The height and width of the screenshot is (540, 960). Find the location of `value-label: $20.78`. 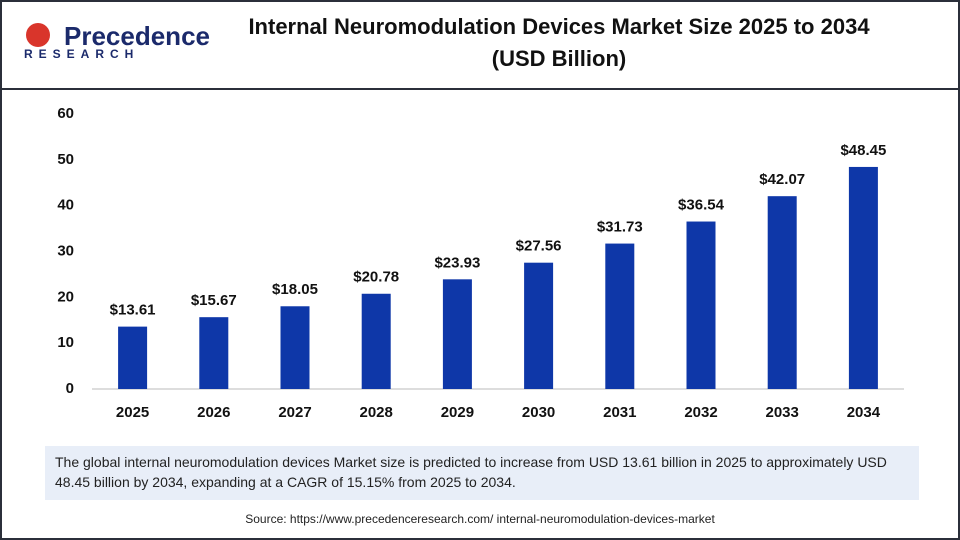

value-label: $20.78 is located at coordinates (376, 277).